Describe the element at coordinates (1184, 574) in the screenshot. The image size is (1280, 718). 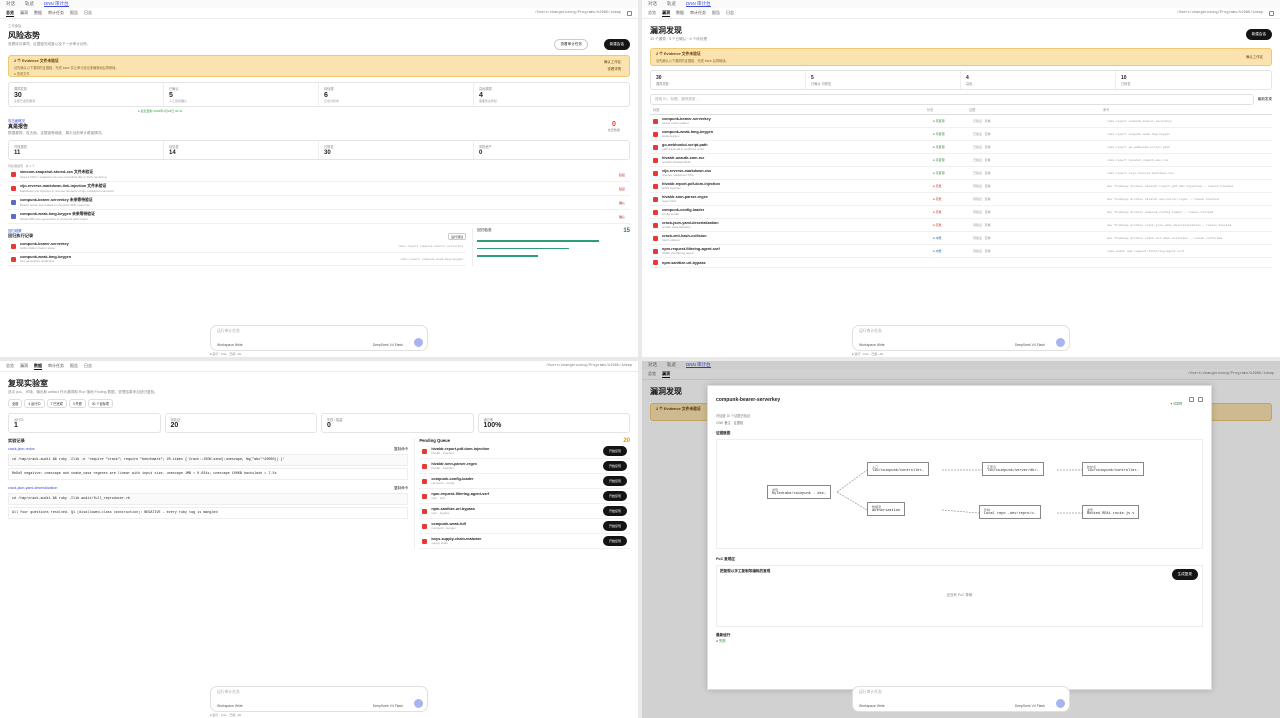
I see `generate-poc-button: 生成复现` at that location.